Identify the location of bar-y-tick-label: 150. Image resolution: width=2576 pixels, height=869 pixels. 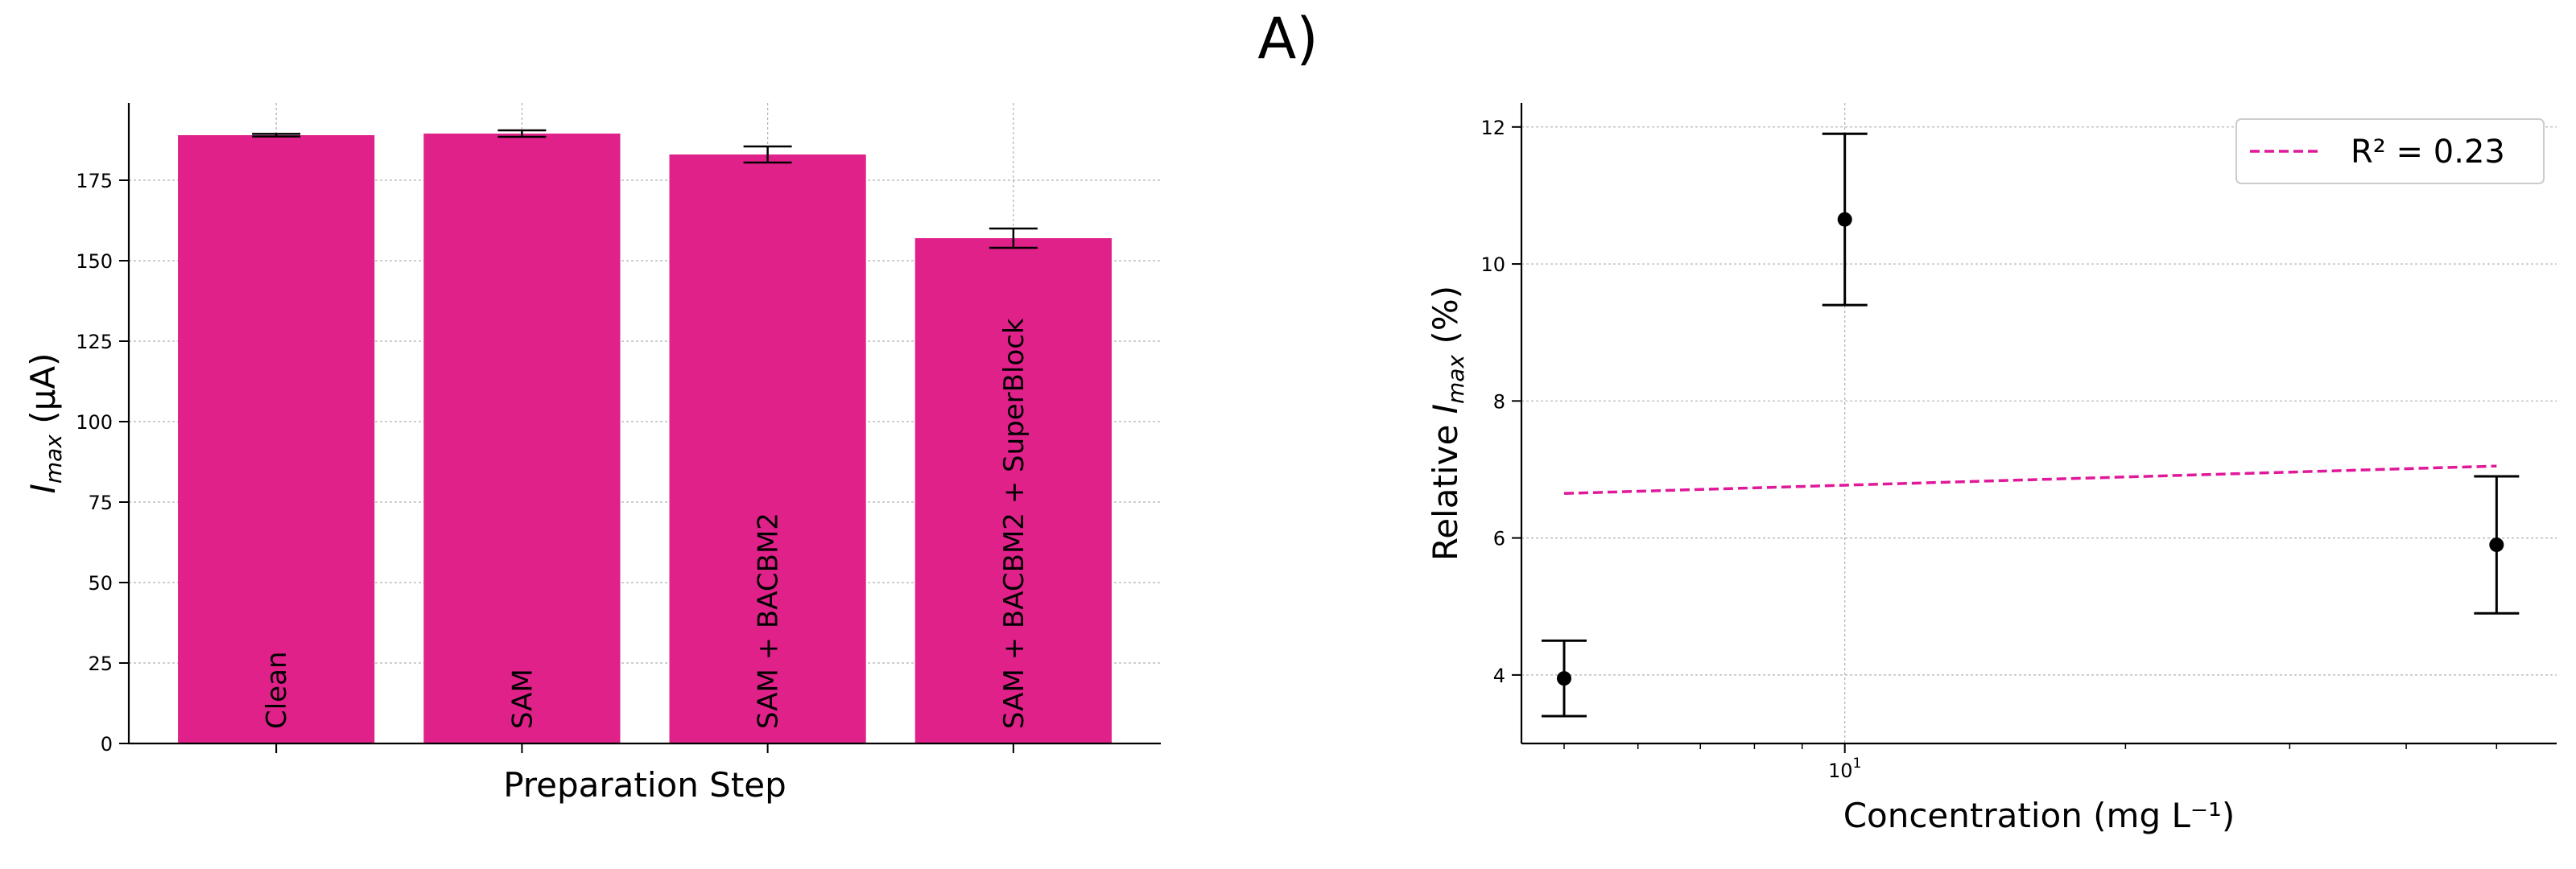
(94, 261).